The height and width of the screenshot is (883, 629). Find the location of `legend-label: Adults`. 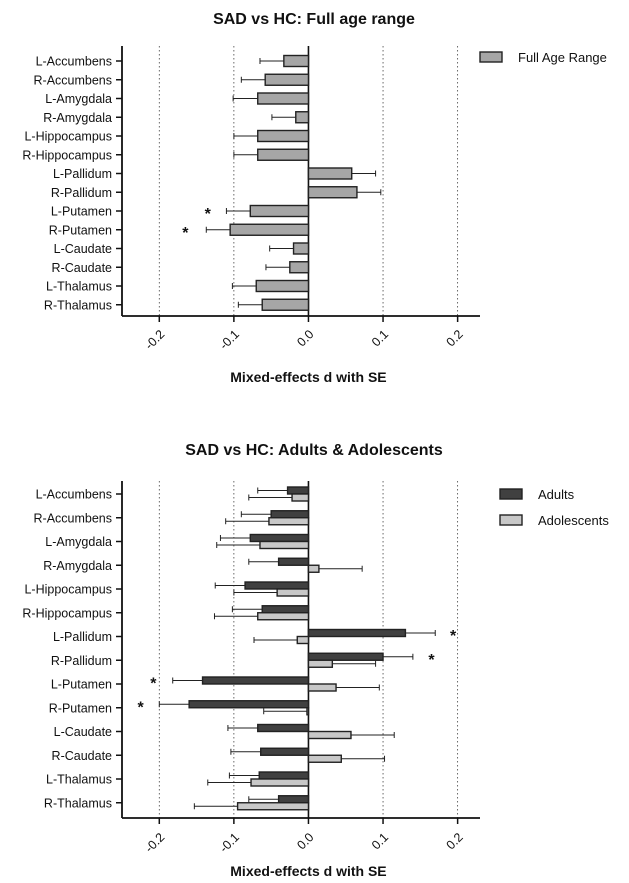

legend-label: Adults is located at coordinates (556, 494).